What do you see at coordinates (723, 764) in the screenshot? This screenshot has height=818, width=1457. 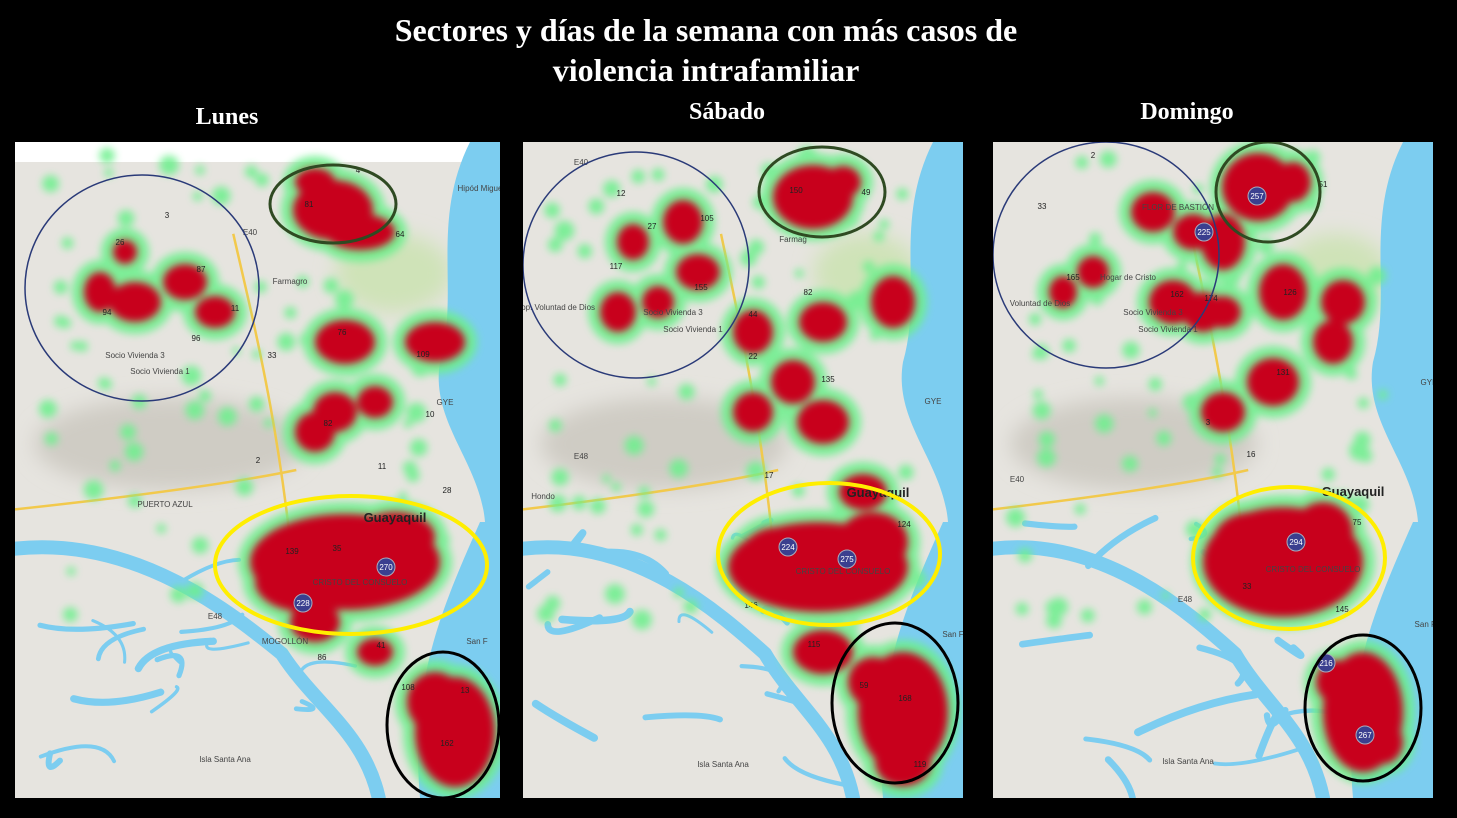 I see `place-label: Isla Santa Ana` at bounding box center [723, 764].